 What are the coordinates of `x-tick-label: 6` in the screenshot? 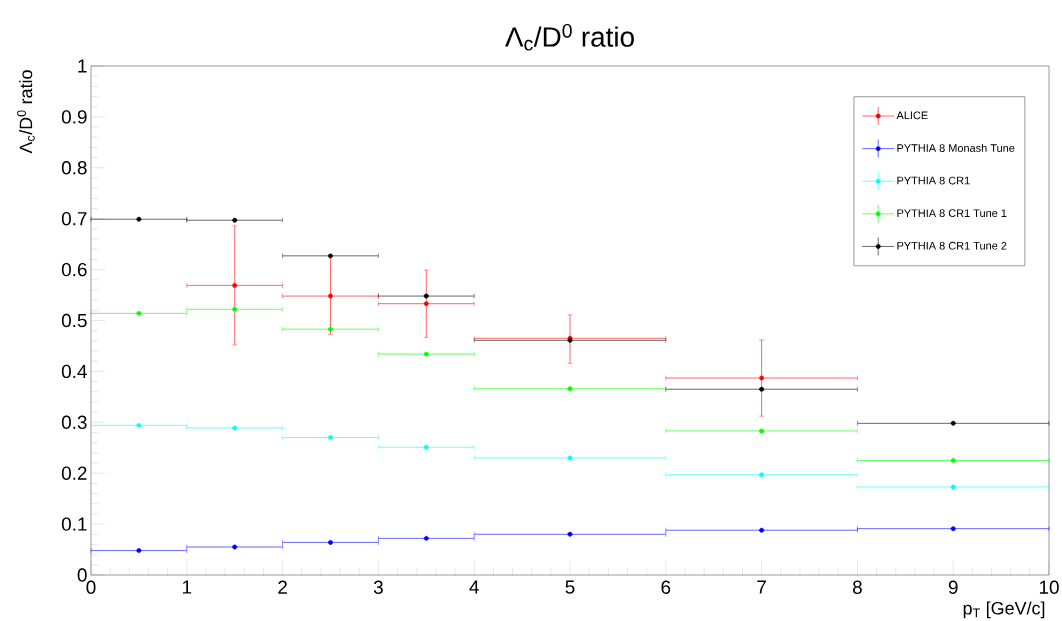 It's located at (666, 587).